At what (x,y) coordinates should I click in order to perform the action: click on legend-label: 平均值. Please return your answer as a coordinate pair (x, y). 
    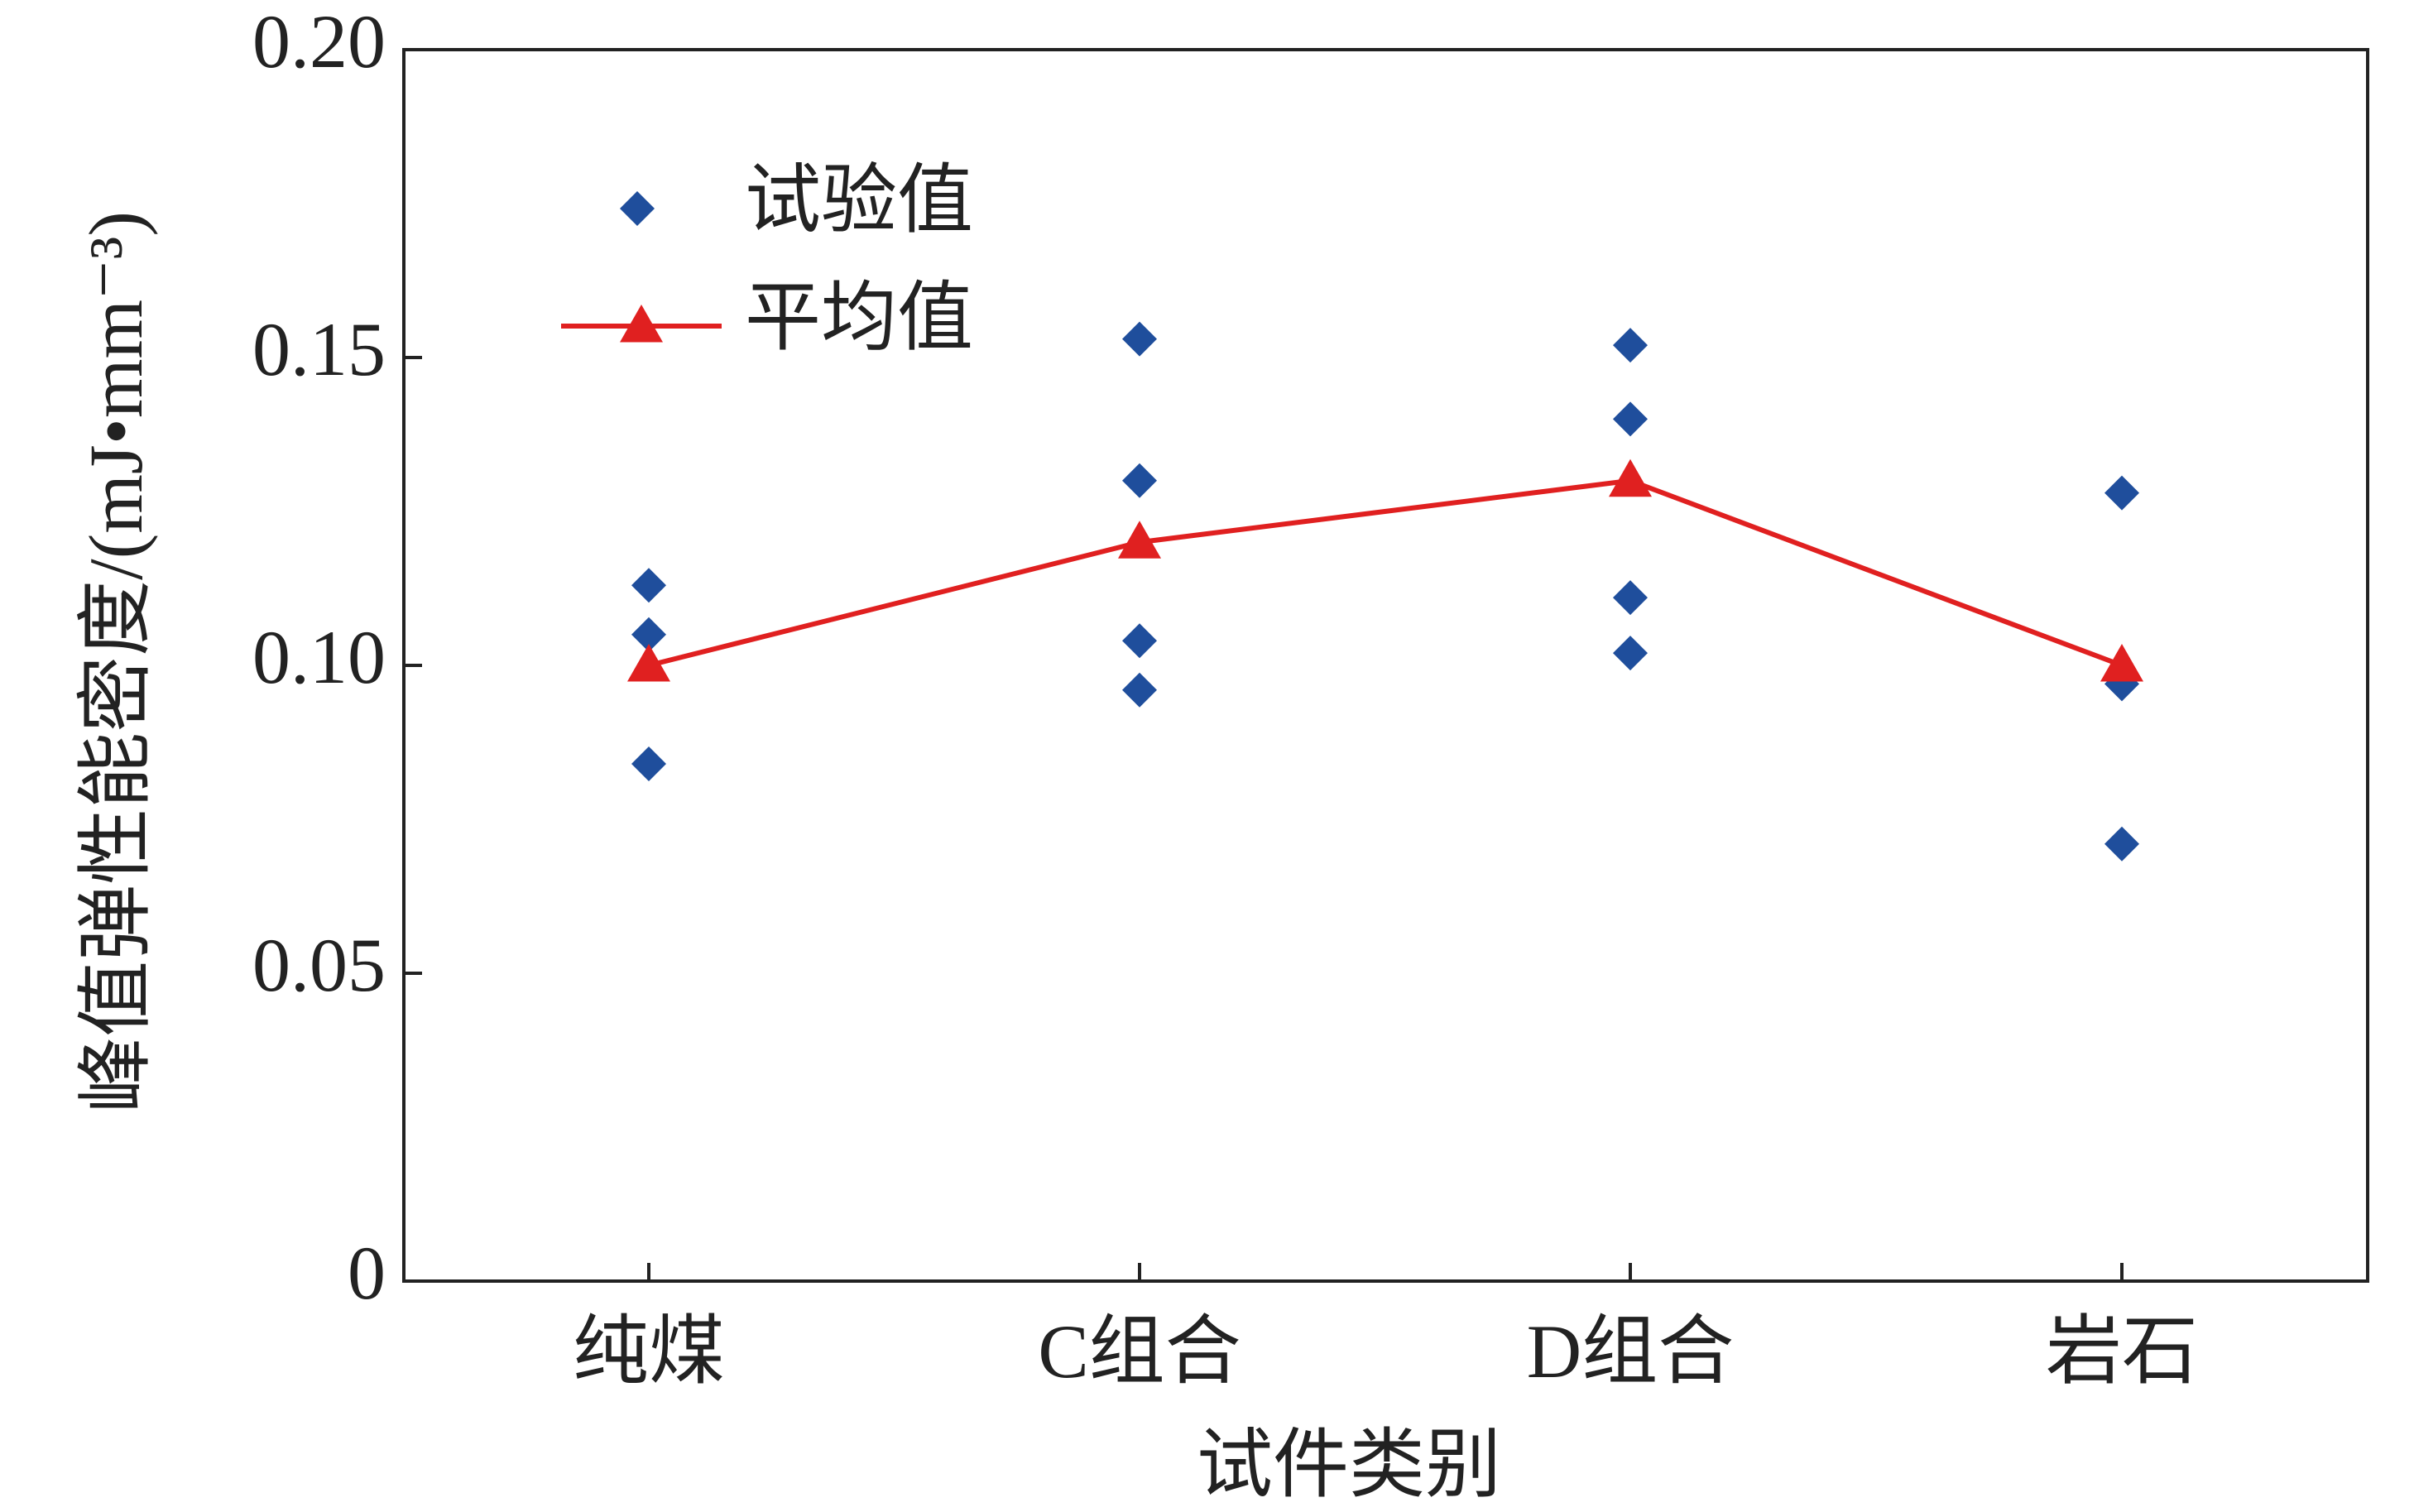
    Looking at the image, I should click on (859, 318).